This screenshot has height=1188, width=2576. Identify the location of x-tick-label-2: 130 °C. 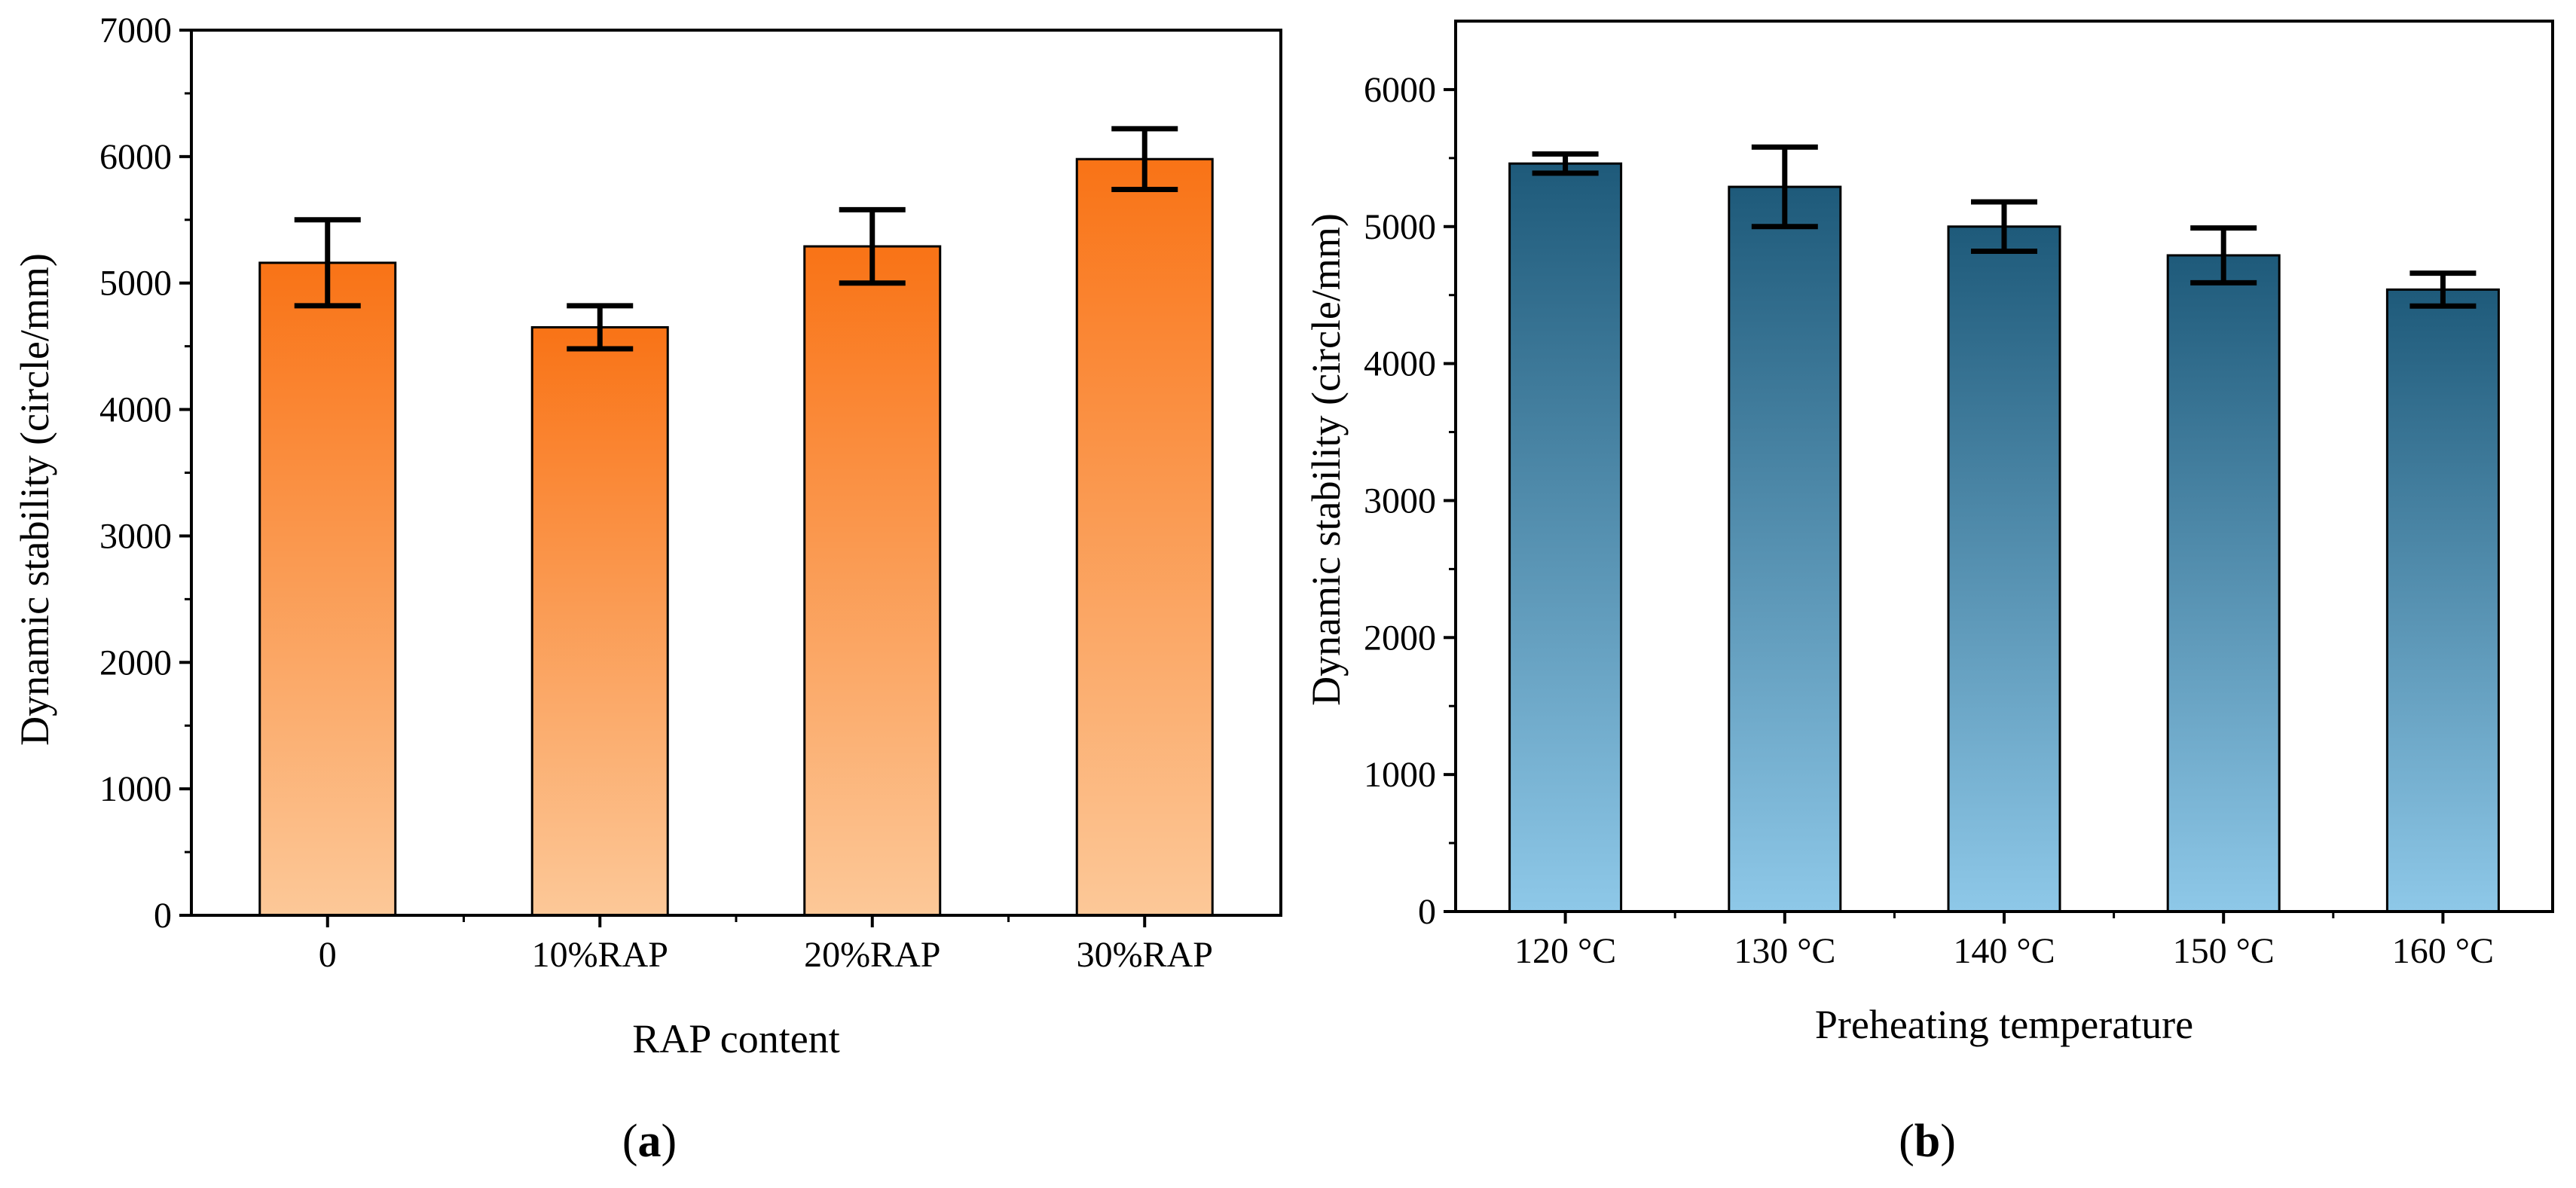
(1784, 951).